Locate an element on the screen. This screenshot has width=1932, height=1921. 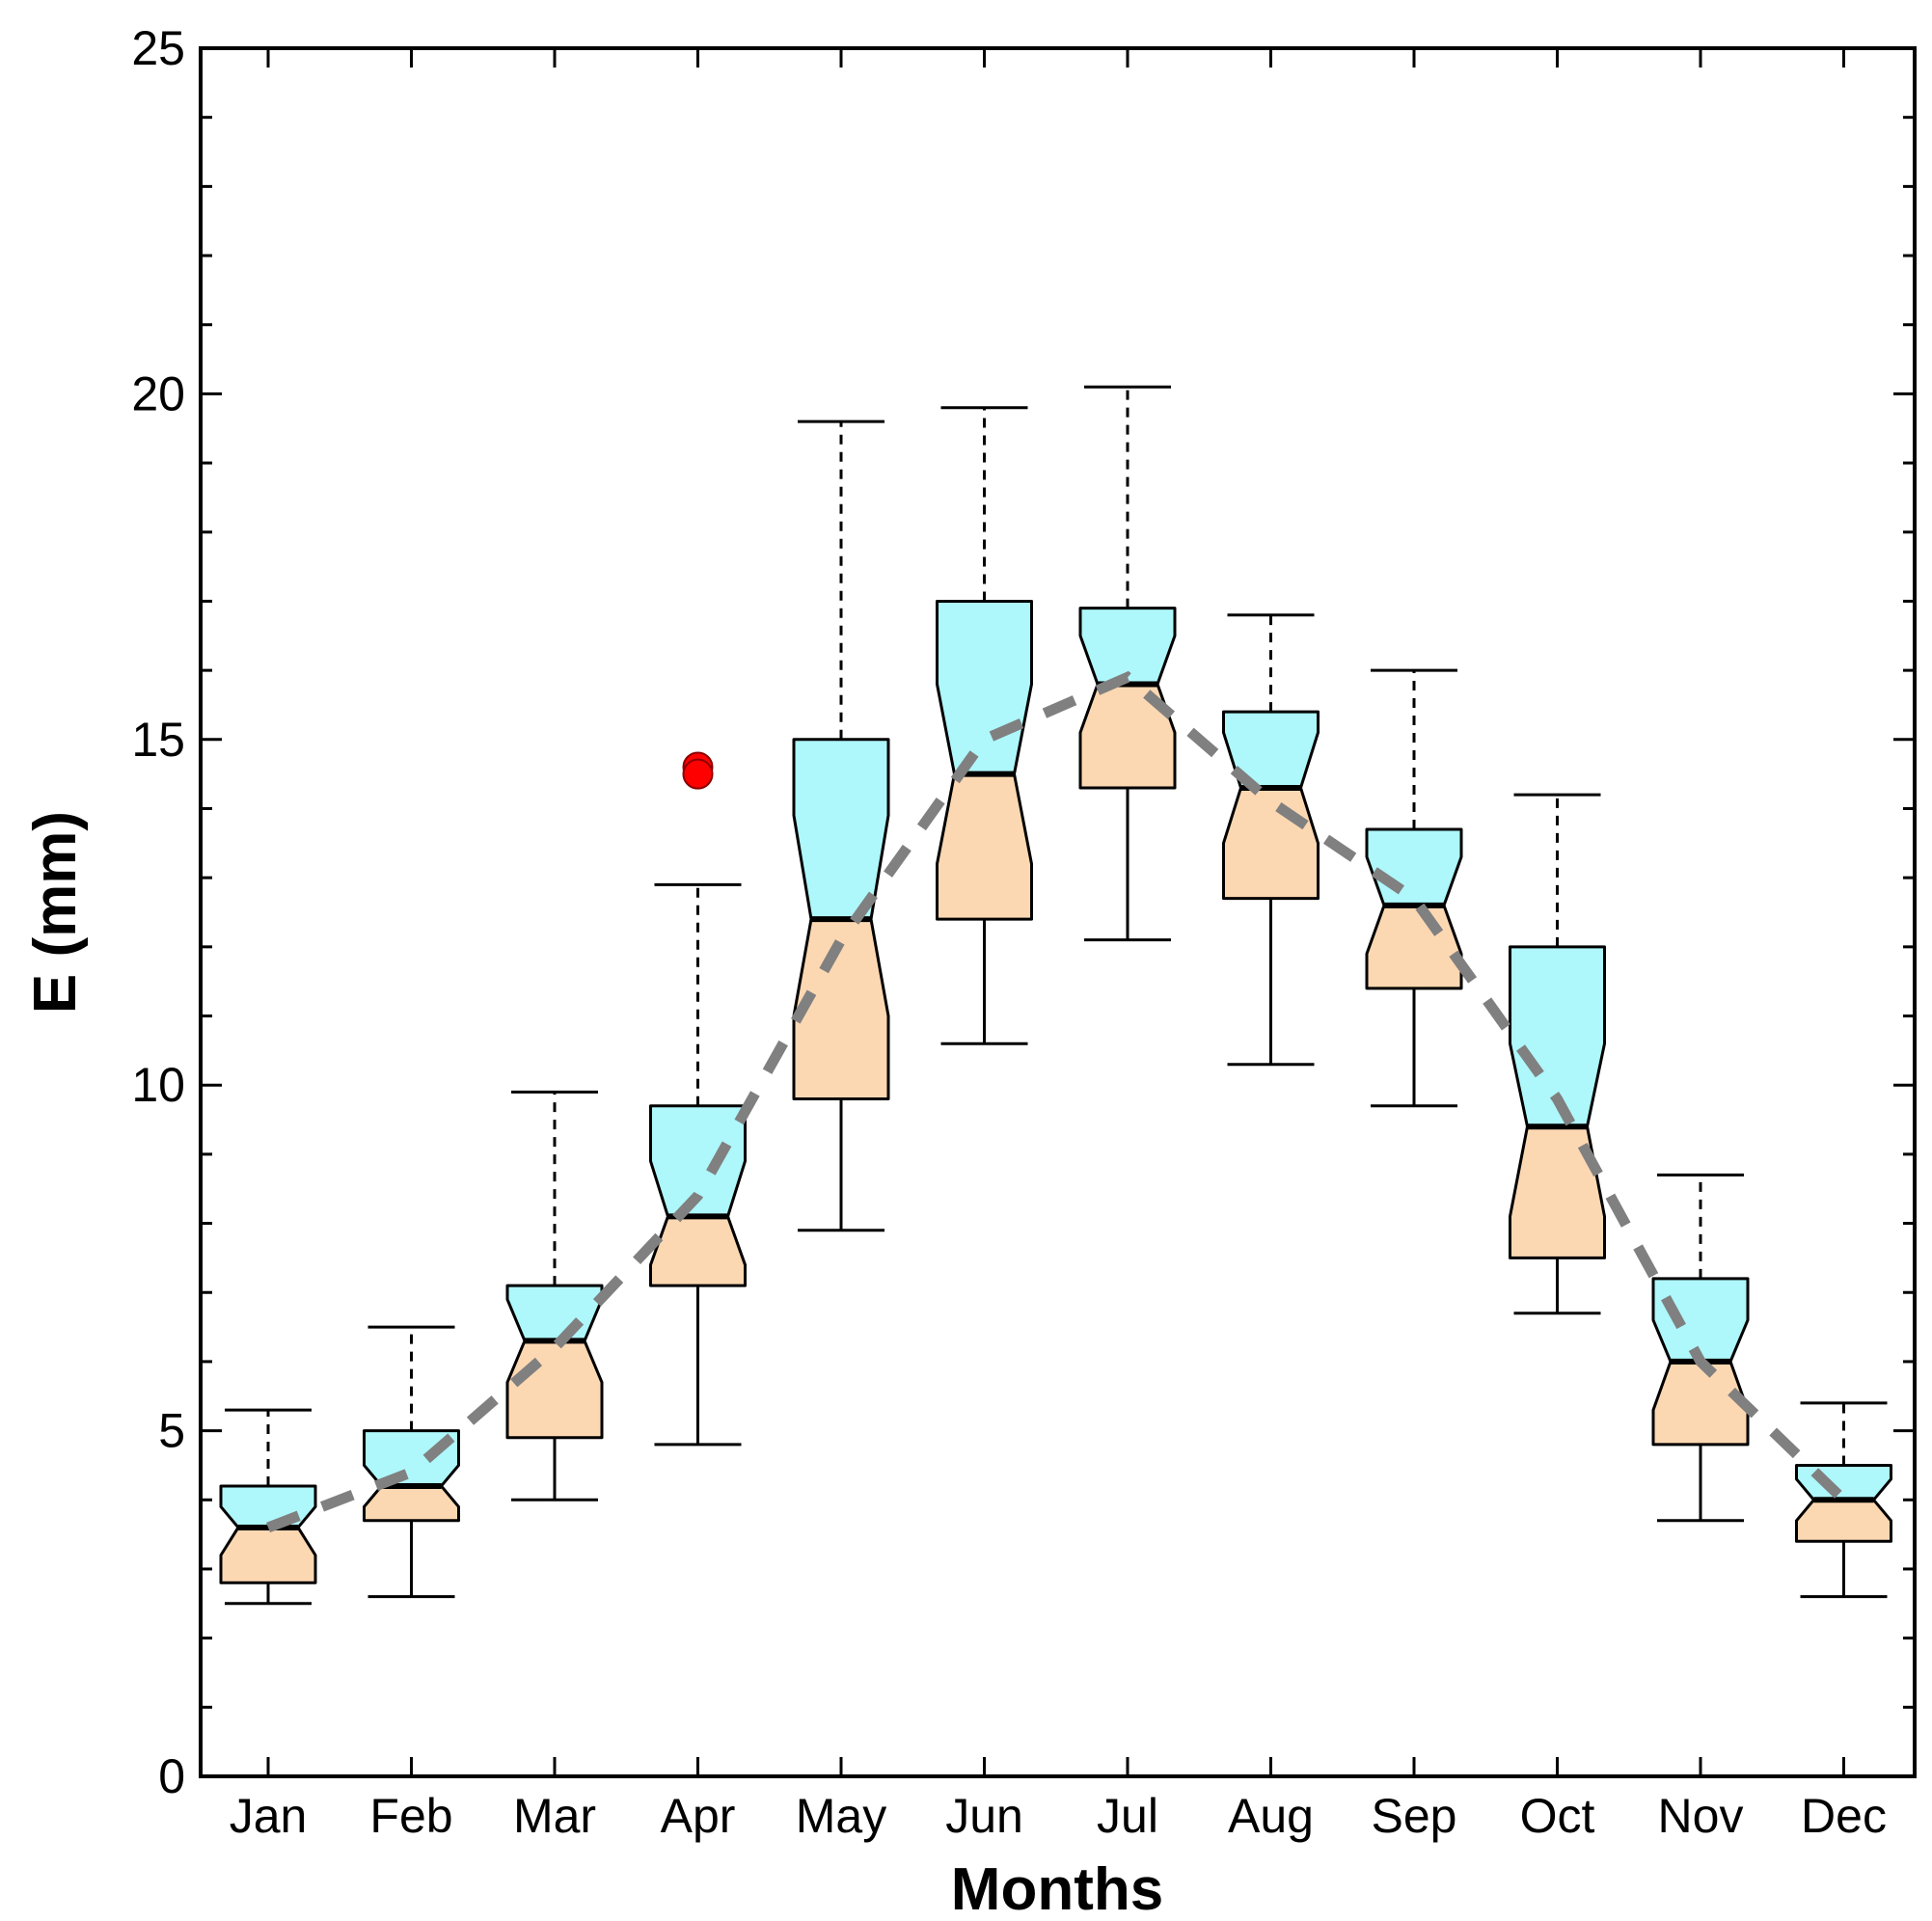
x-tick-label-aug: Aug is located at coordinates (1271, 1816).